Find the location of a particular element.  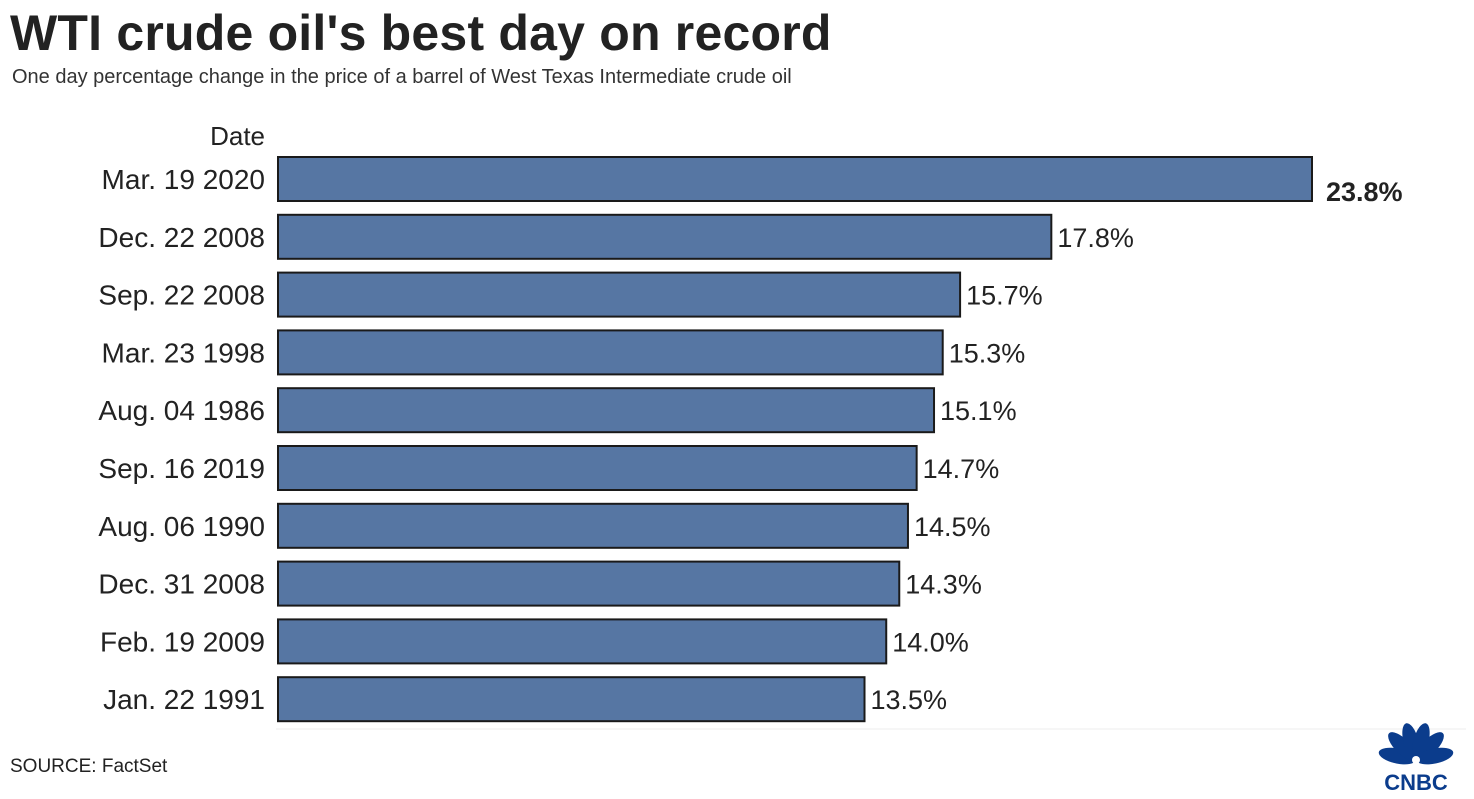

peacock-body is located at coordinates (1416, 760).